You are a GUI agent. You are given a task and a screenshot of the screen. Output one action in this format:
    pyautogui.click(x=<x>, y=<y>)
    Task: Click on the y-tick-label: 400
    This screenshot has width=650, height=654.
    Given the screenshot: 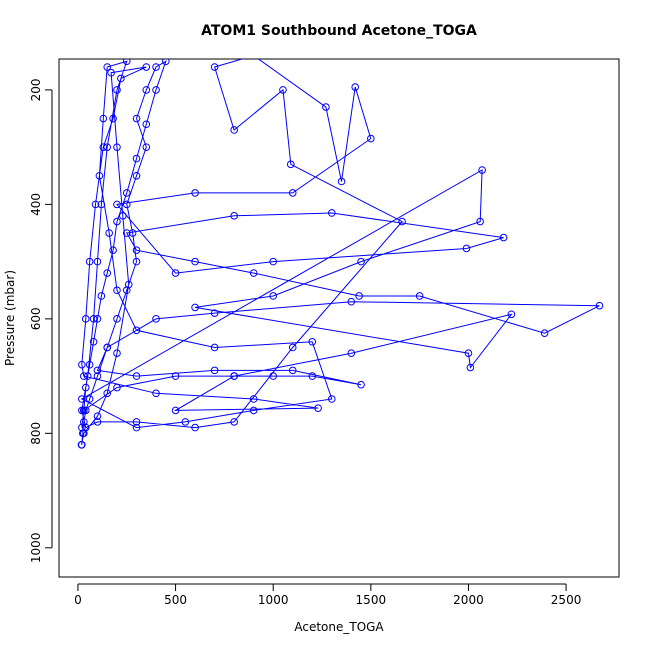 What is the action you would take?
    pyautogui.click(x=36, y=204)
    